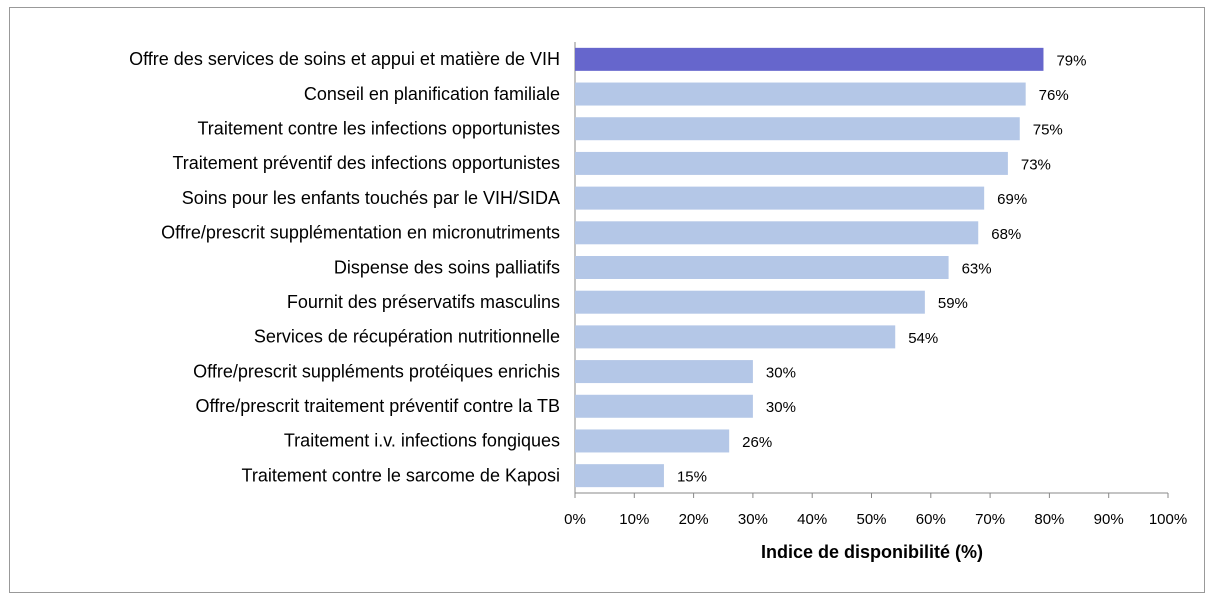  I want to click on value-label: 75%, so click(1048, 130).